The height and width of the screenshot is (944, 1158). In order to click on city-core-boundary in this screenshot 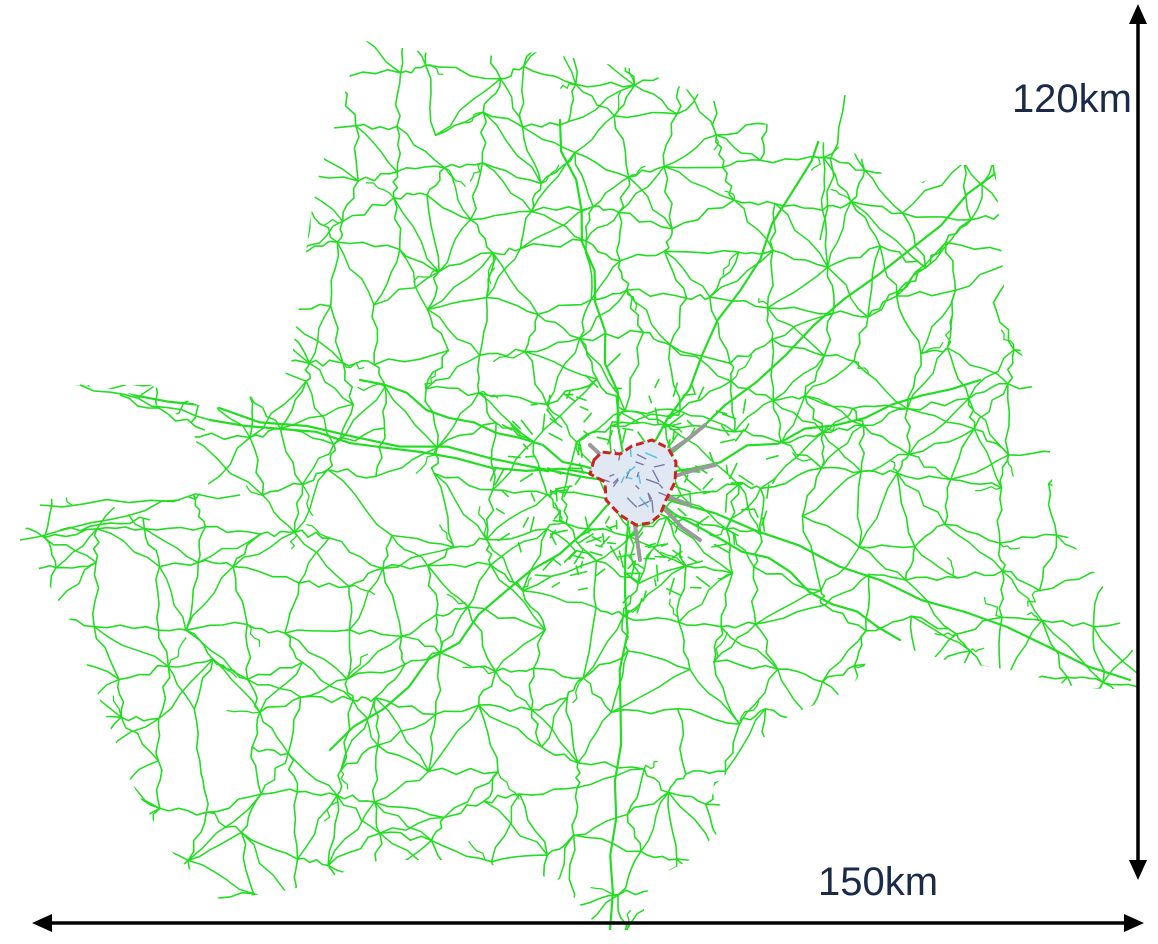, I will do `click(633, 482)`.